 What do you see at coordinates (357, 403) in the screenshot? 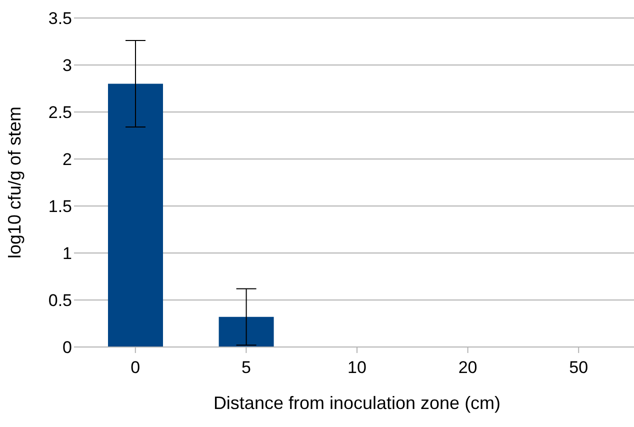
I see `x-axis-title: Distance from inoculation zone (cm)` at bounding box center [357, 403].